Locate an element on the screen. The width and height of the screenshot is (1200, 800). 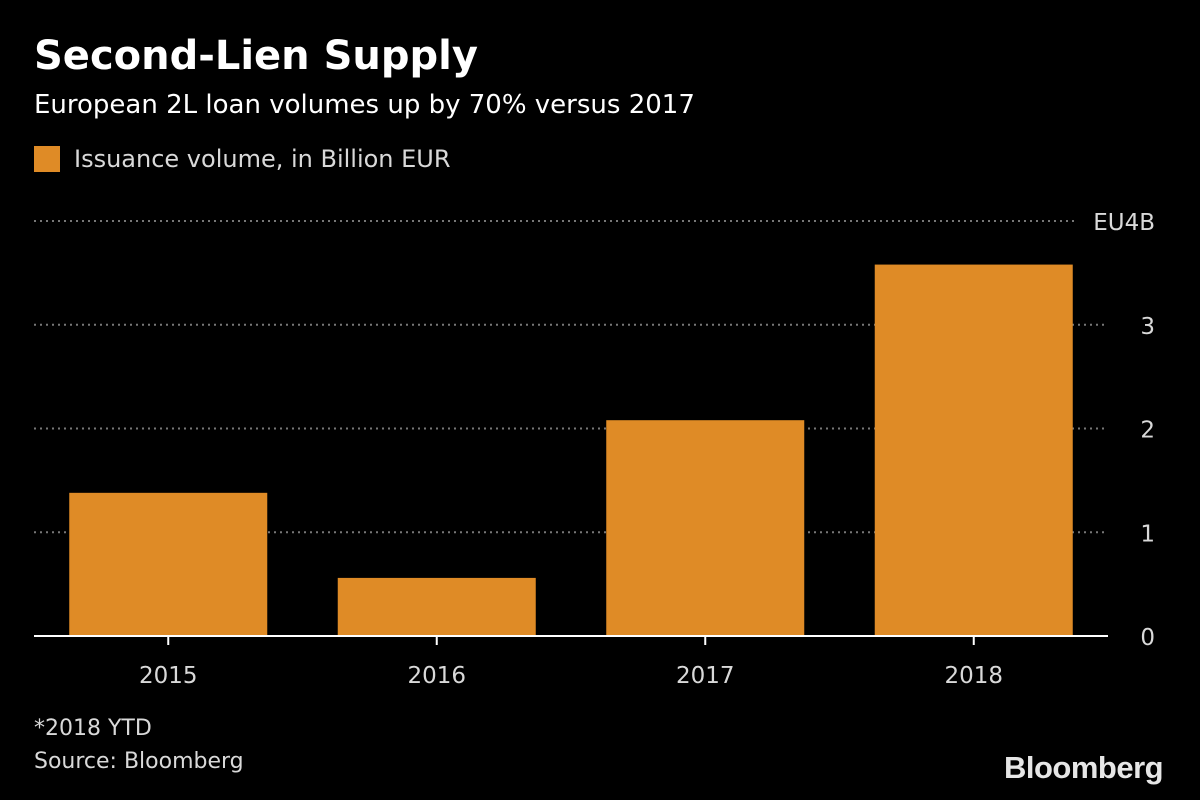
y-tick-label: 2 is located at coordinates (1147, 431).